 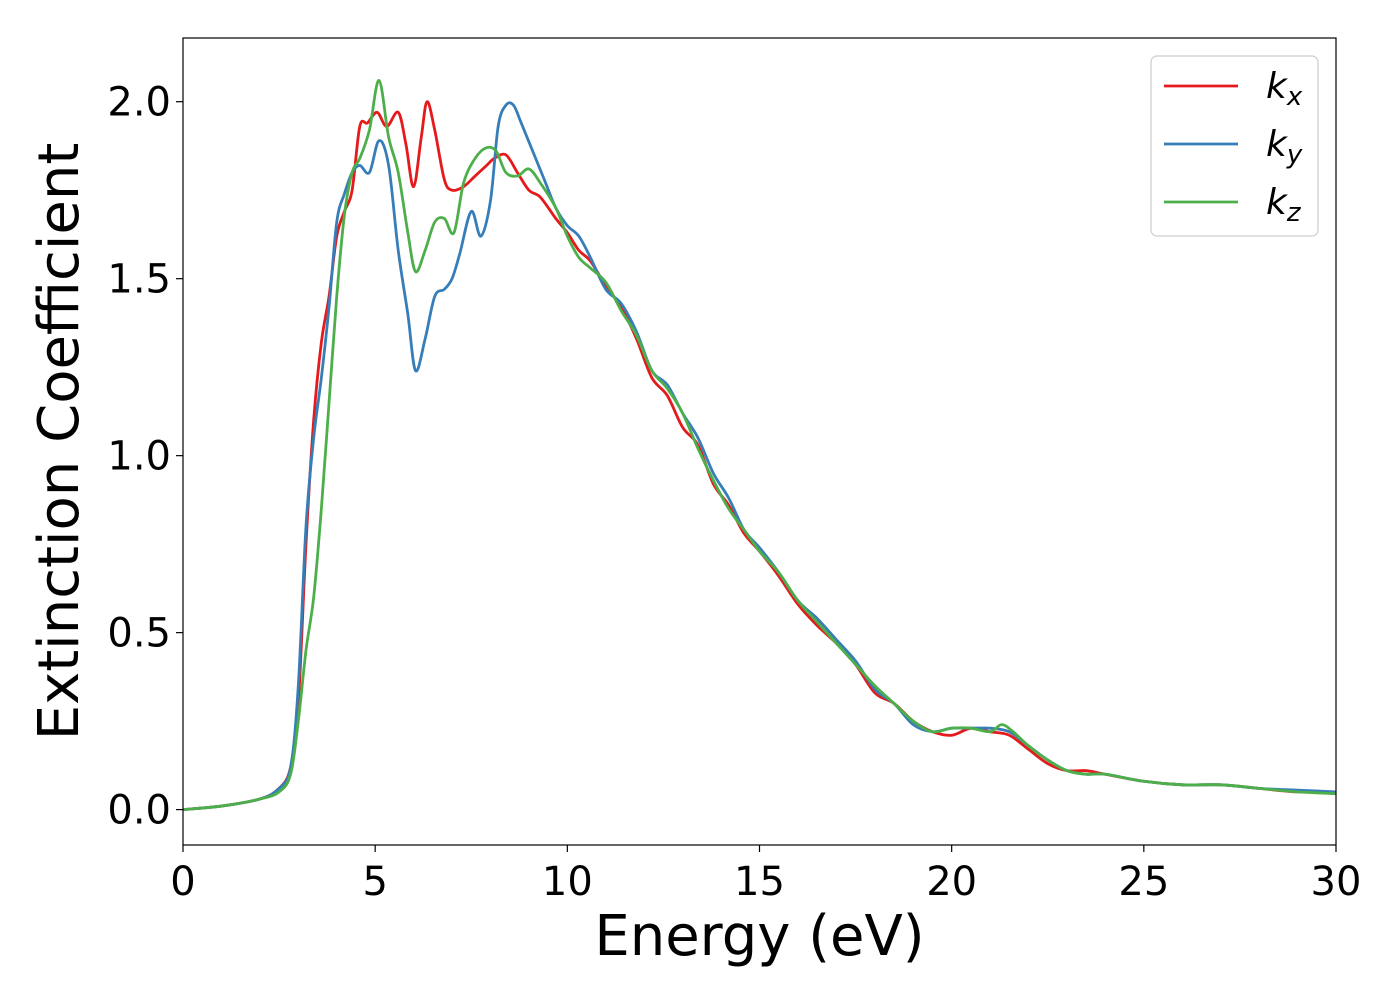 I want to click on y-tick-label: 2.0, so click(x=139, y=103).